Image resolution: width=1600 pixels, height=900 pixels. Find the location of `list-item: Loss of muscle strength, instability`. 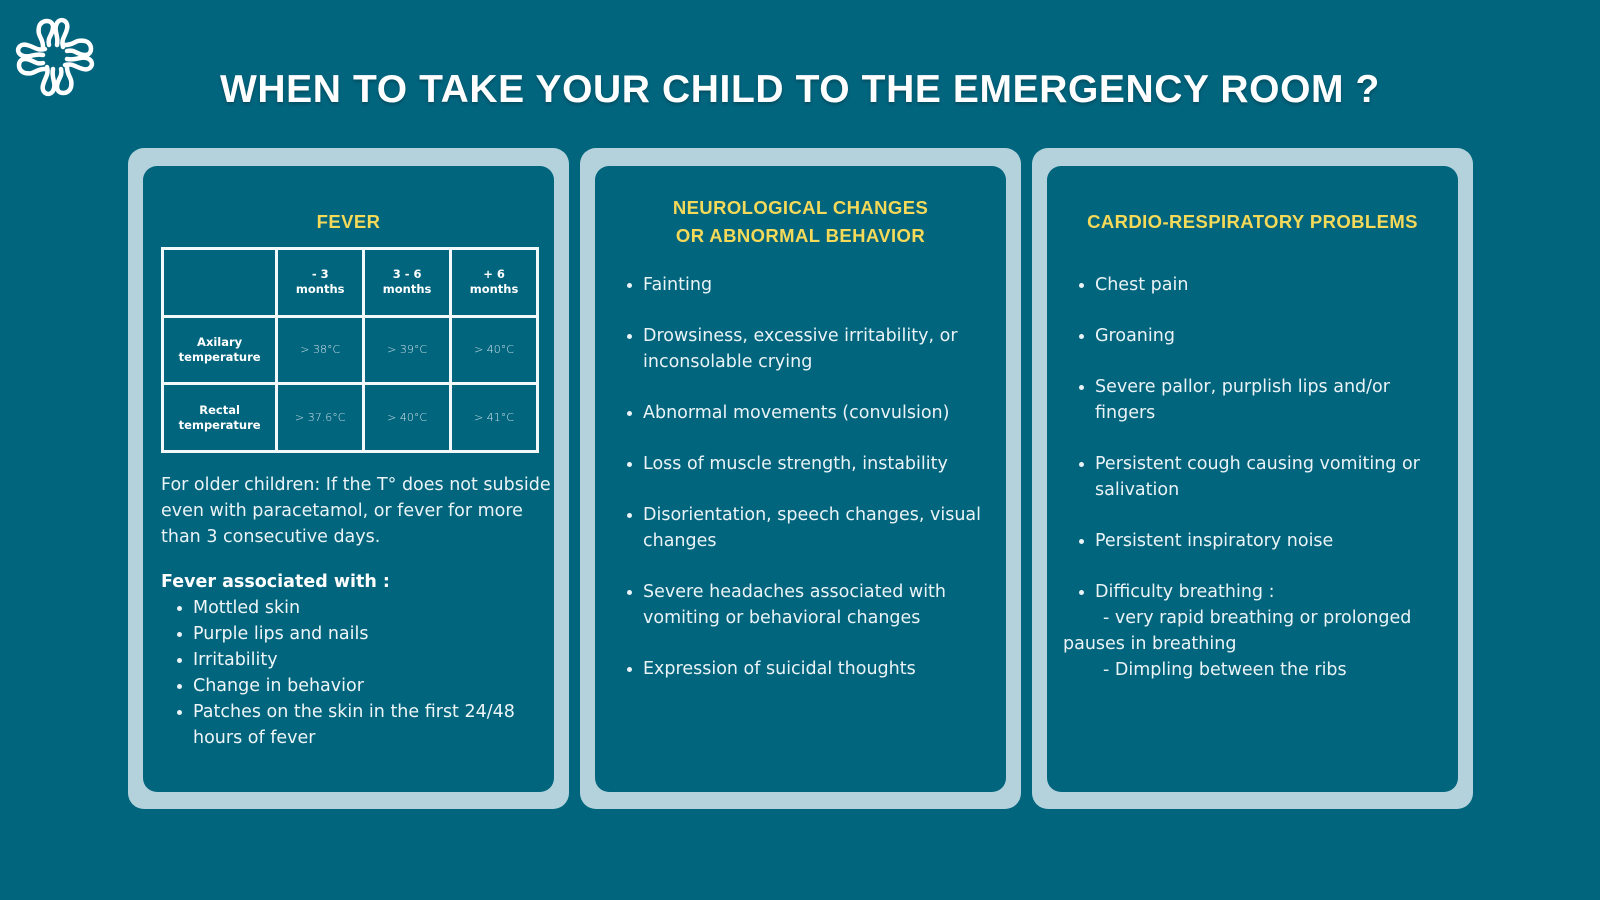

list-item: Loss of muscle strength, instability is located at coordinates (808, 464).